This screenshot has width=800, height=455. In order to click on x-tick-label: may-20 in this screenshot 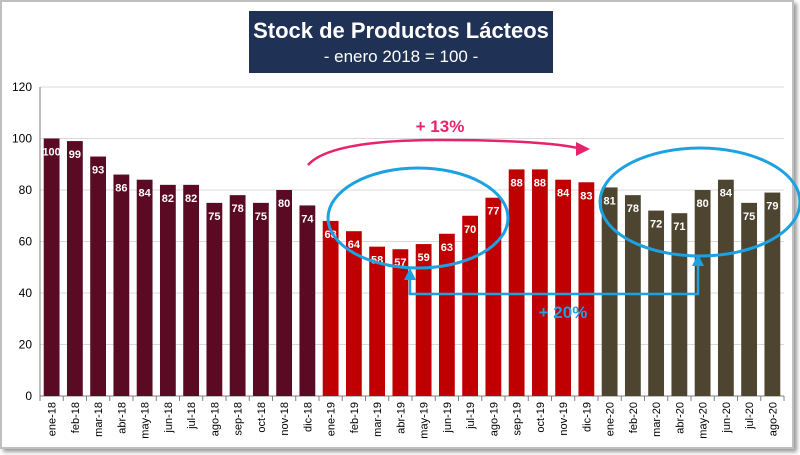, I will do `click(704, 420)`.